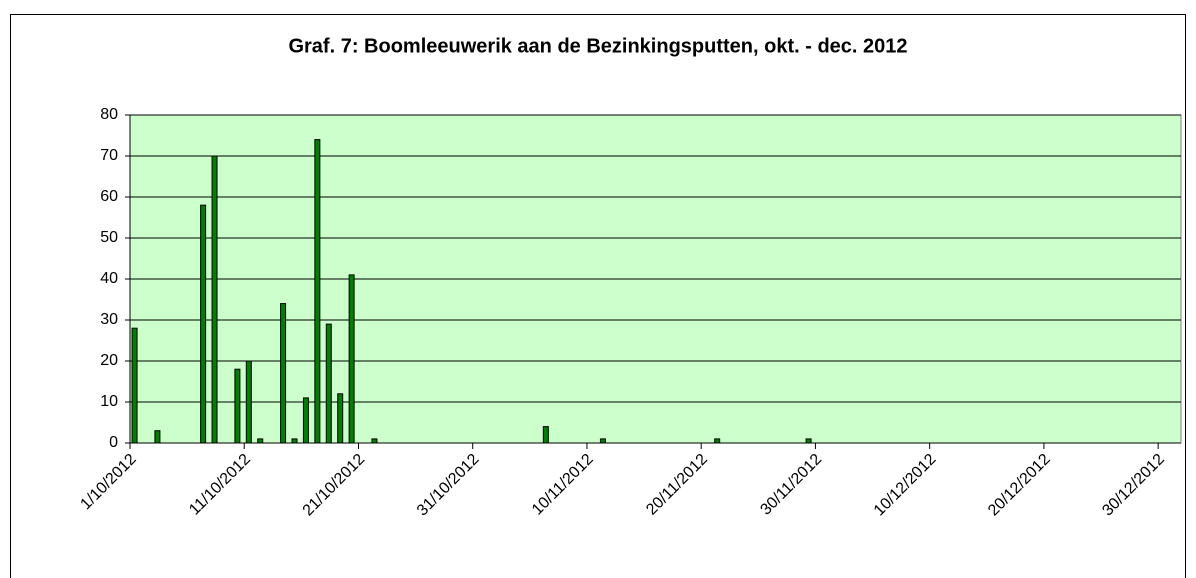 Image resolution: width=1196 pixels, height=578 pixels. What do you see at coordinates (109, 278) in the screenshot?
I see `y-tick-label: 40` at bounding box center [109, 278].